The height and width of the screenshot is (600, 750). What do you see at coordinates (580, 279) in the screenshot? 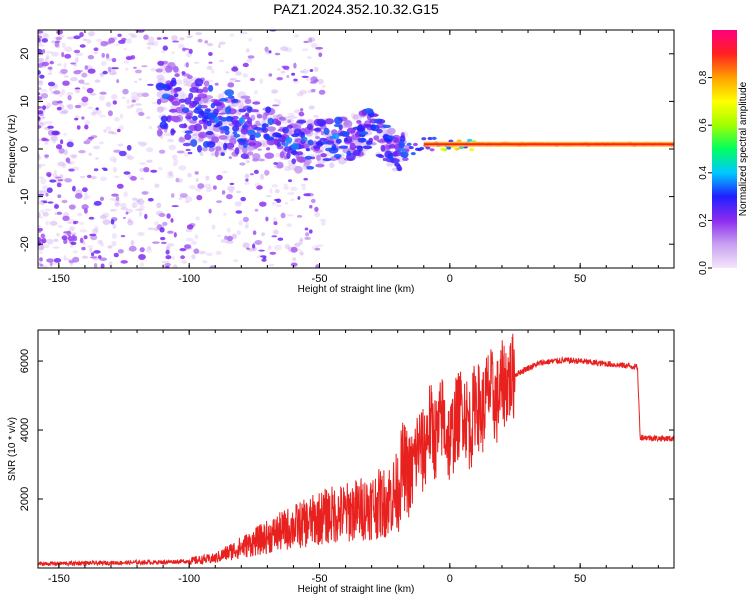
I see `spectrogram-xtick-label: 50` at bounding box center [580, 279].